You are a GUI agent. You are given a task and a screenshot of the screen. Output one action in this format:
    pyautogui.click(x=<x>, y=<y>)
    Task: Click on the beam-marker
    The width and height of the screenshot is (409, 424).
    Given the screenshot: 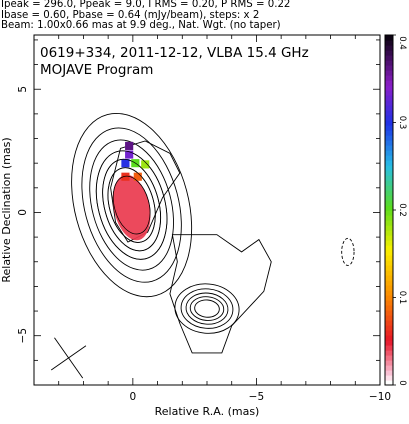 What is the action you would take?
    pyautogui.click(x=68, y=358)
    